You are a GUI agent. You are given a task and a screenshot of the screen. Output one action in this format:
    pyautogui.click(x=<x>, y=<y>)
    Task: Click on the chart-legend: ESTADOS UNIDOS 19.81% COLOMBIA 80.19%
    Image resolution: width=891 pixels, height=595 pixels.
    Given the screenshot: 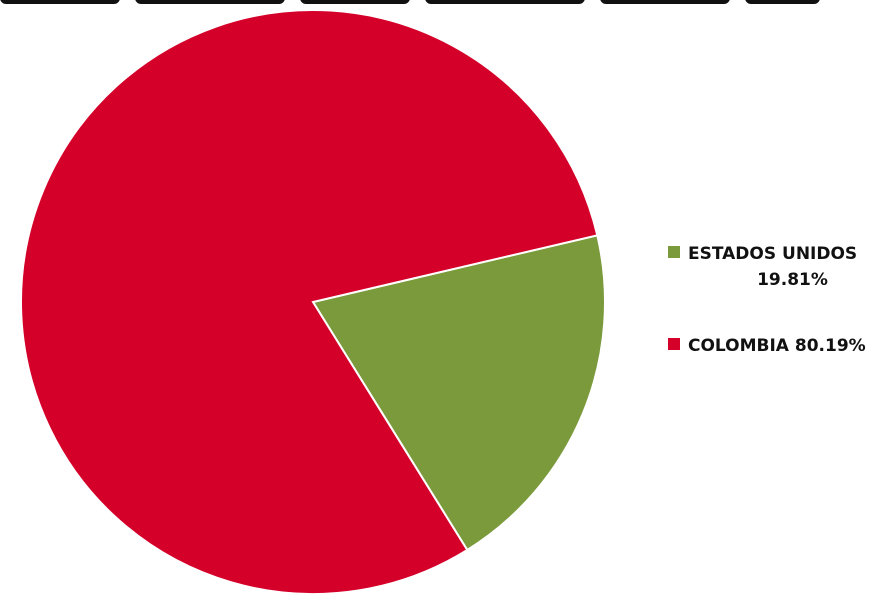 What is the action you would take?
    pyautogui.click(x=779, y=300)
    